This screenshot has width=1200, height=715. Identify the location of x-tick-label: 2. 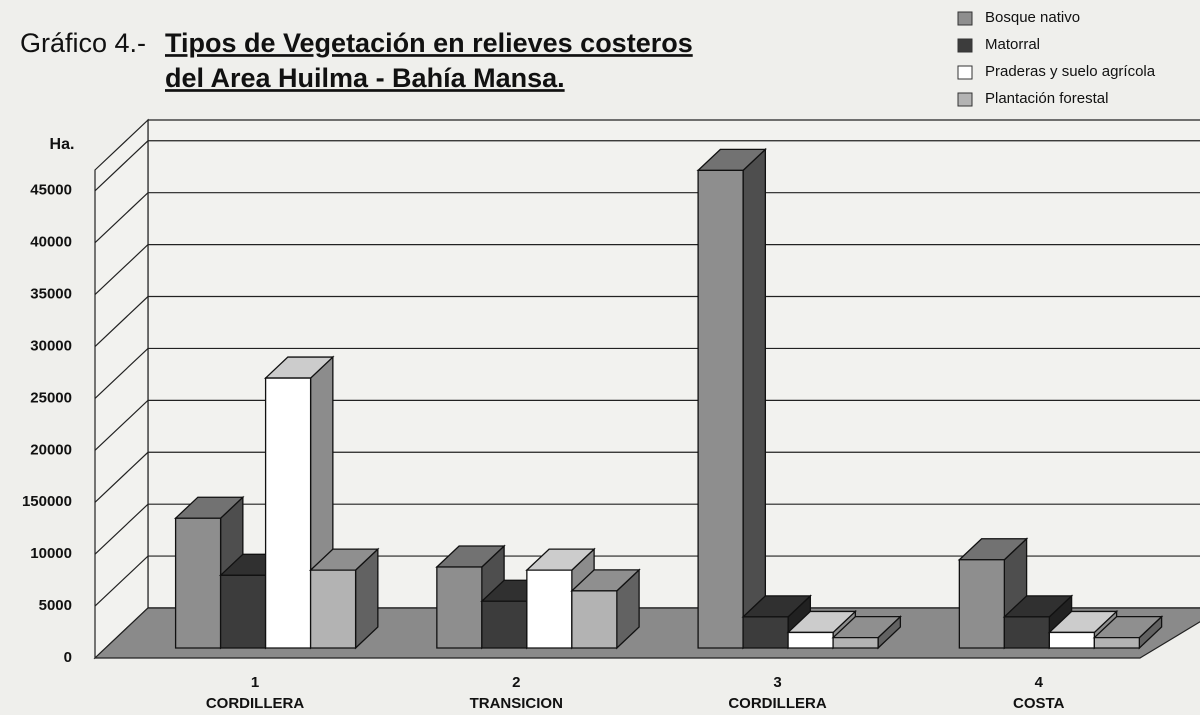
(516, 682).